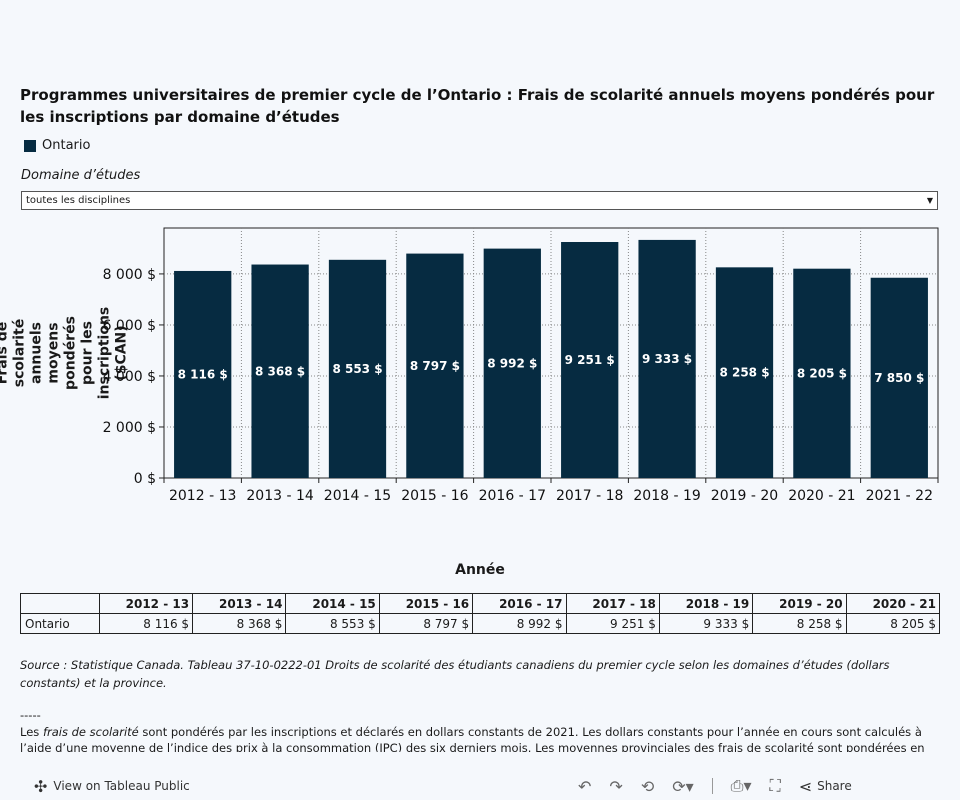 The image size is (960, 800). What do you see at coordinates (60, 603) in the screenshot?
I see `table-corner` at bounding box center [60, 603].